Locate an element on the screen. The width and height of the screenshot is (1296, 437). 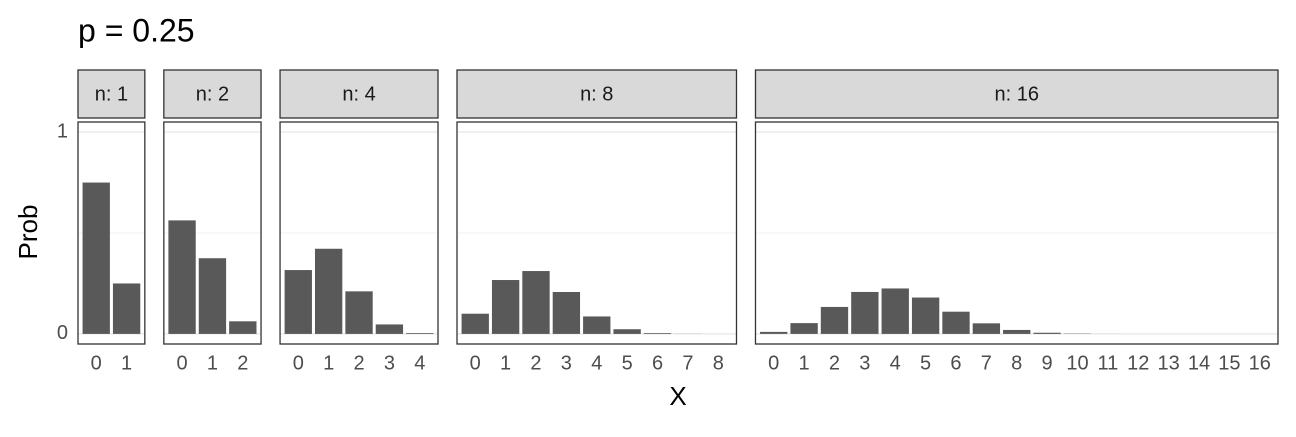
x-tick-label: 10 is located at coordinates (1077, 363).